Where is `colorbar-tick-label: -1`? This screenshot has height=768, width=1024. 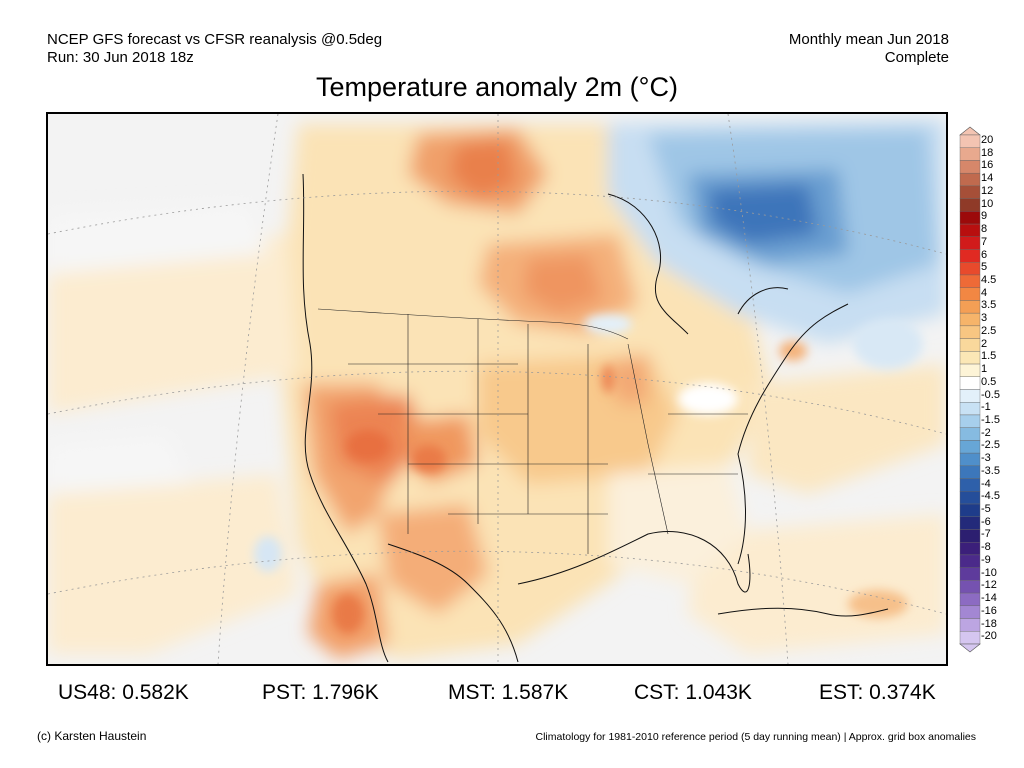 colorbar-tick-label: -1 is located at coordinates (986, 407).